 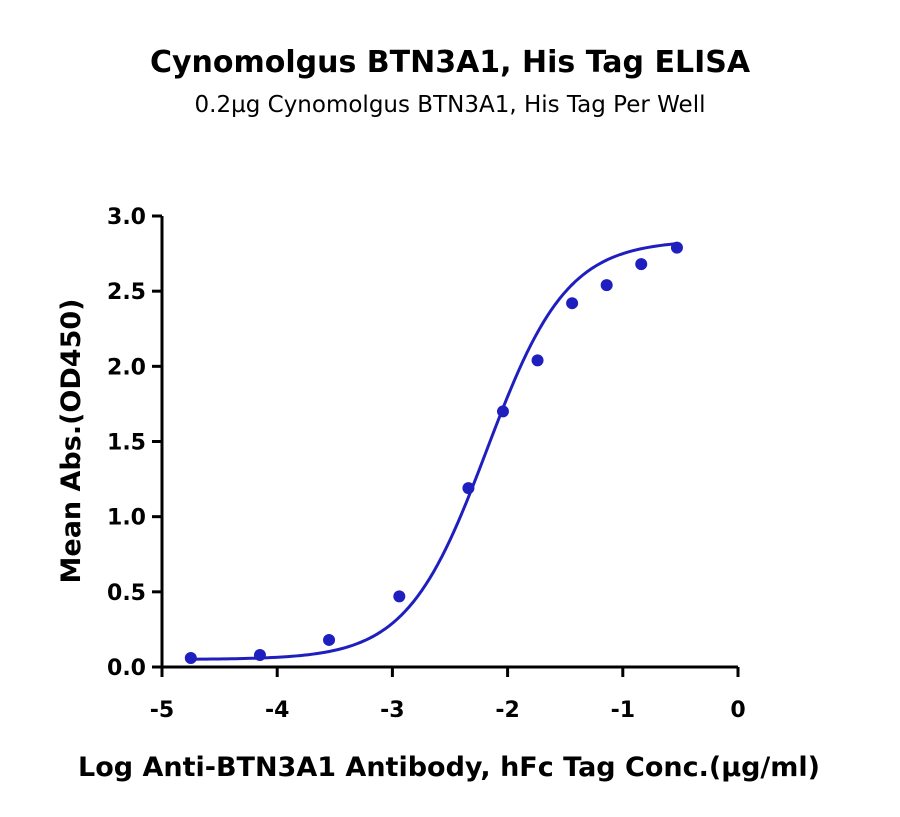 What do you see at coordinates (126, 217) in the screenshot?
I see `y-tick-label: 3.0` at bounding box center [126, 217].